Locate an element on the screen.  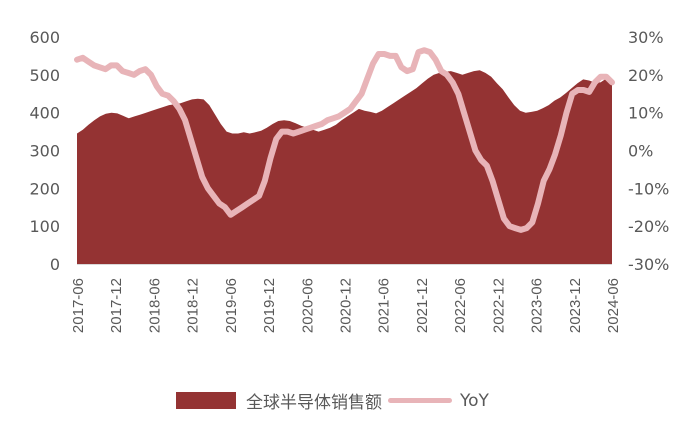
left-axis-ticks: 0 100 200 300 400 500 600 is located at coordinates (44, 151).